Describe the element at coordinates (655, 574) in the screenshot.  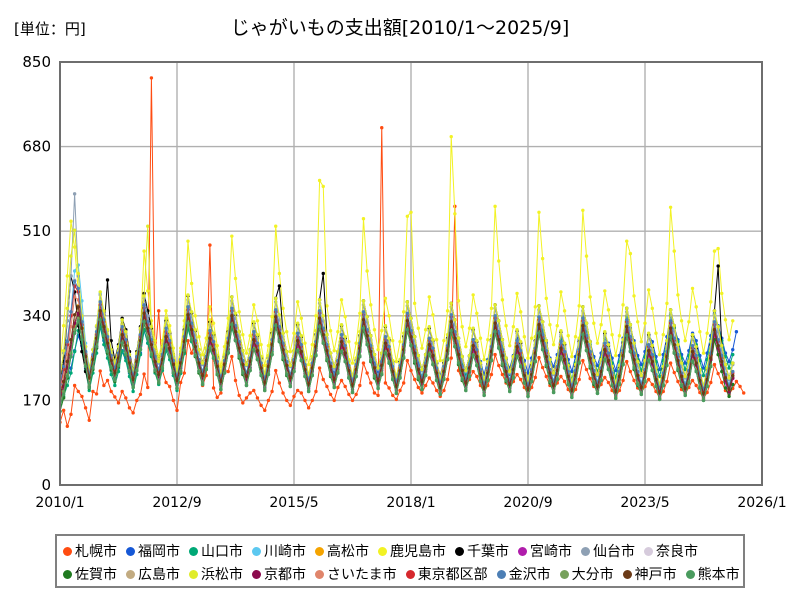
I see `legend-item-label: 神戸市` at that location.